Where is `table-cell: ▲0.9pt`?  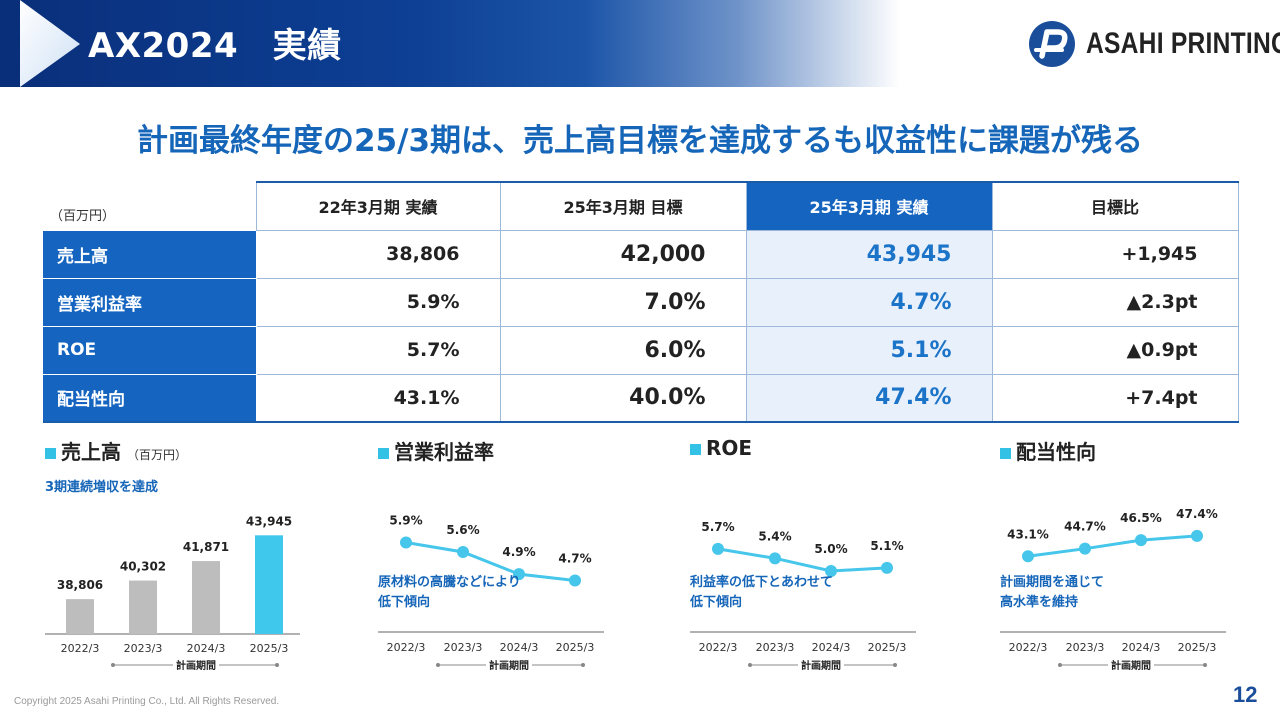
table-cell: ▲0.9pt is located at coordinates (1115, 350).